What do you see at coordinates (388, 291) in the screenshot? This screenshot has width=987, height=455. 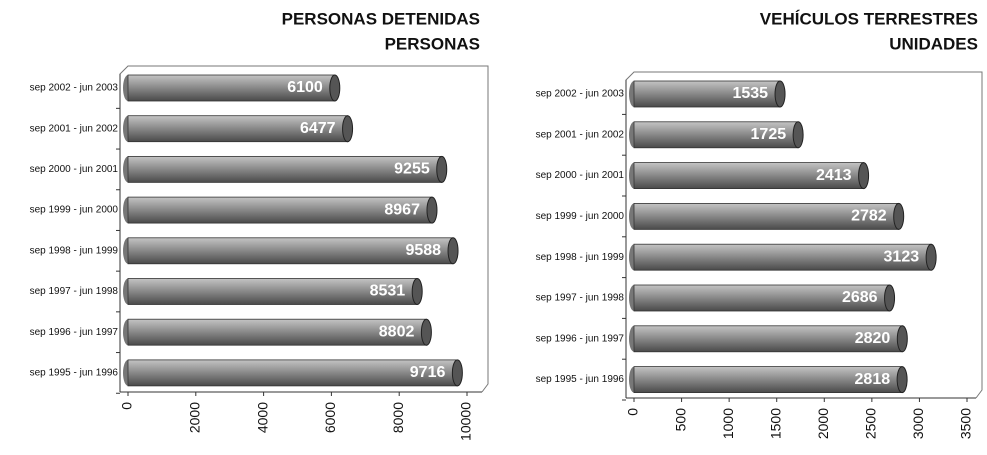 I see `value-label: 8531` at bounding box center [388, 291].